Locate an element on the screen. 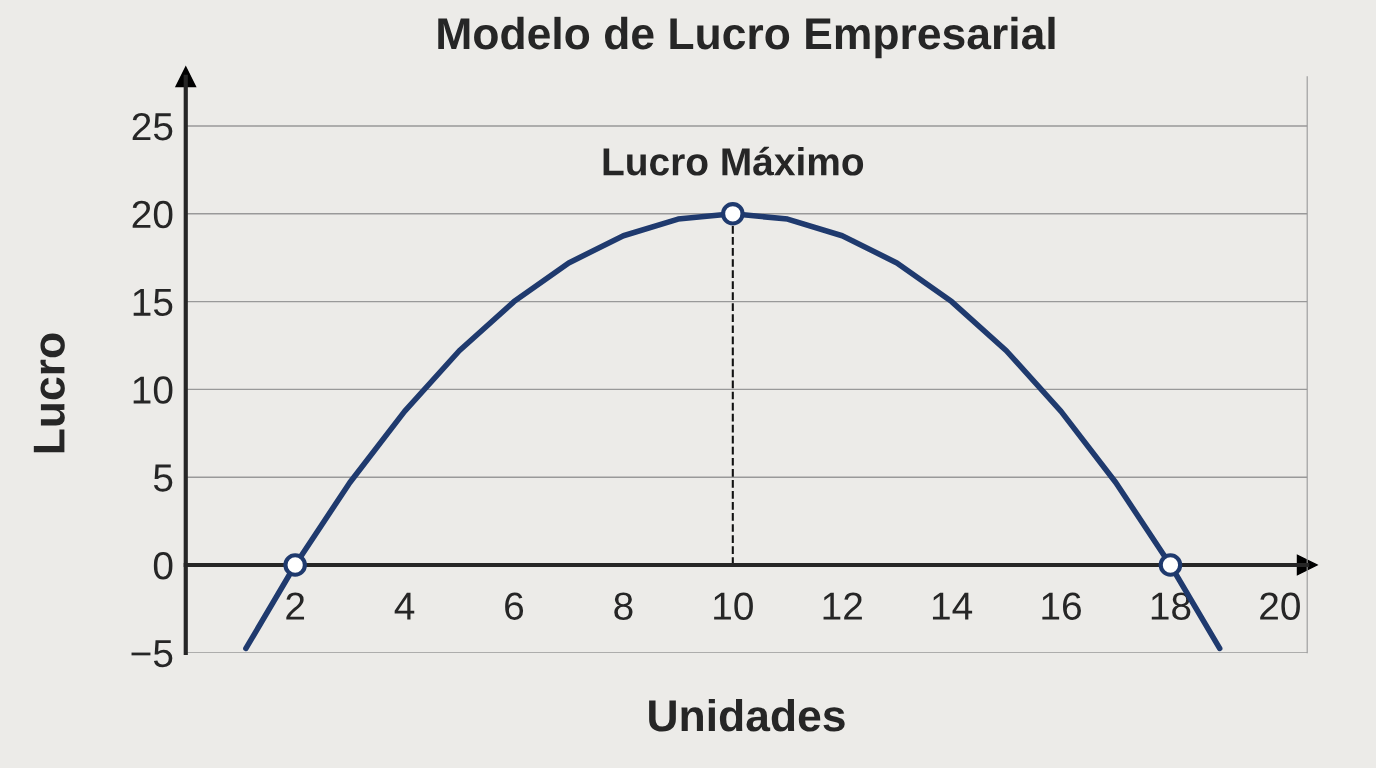 The width and height of the screenshot is (1376, 768). x-tick-label: 4 is located at coordinates (404, 606).